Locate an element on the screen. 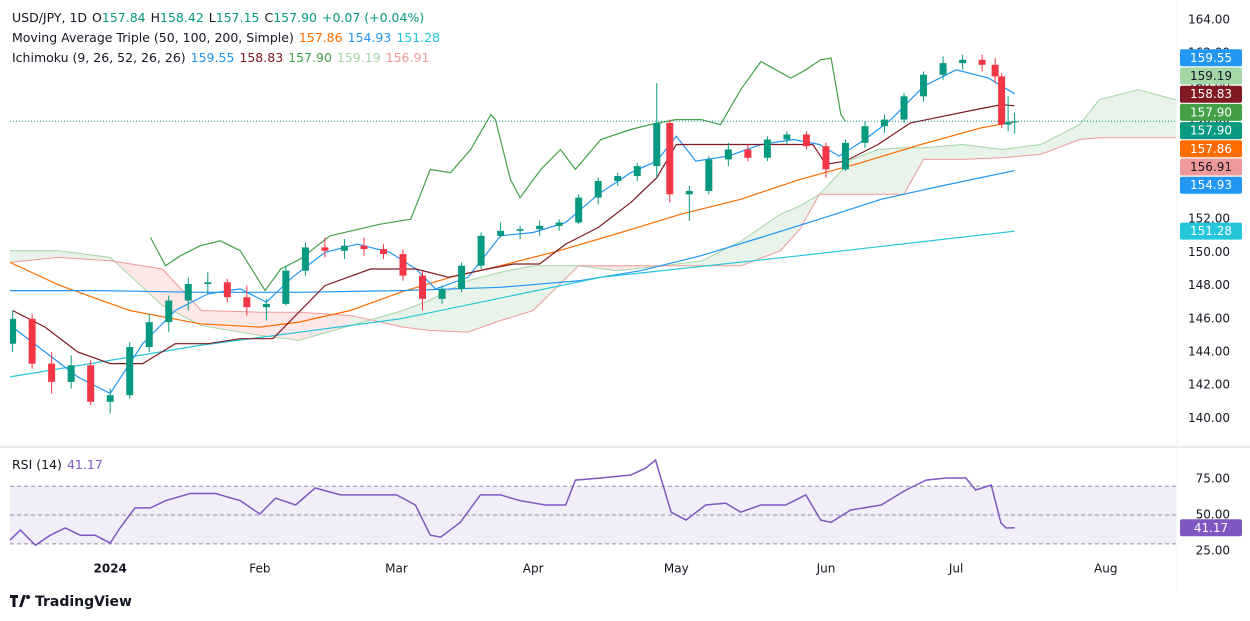  rsi-badge-label: 41.17 is located at coordinates (1211, 528).